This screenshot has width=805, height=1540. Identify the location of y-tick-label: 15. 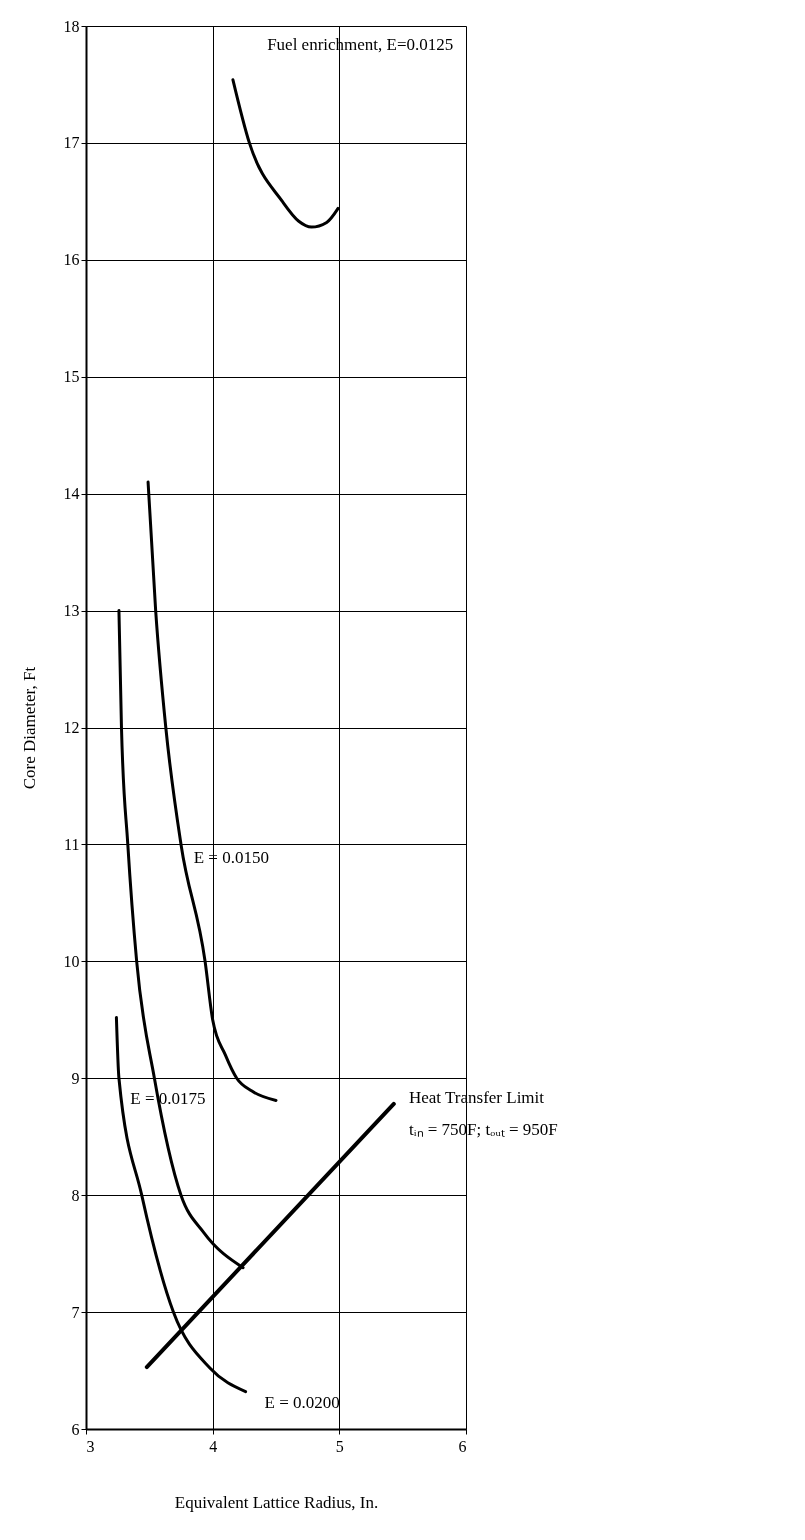
(71, 377).